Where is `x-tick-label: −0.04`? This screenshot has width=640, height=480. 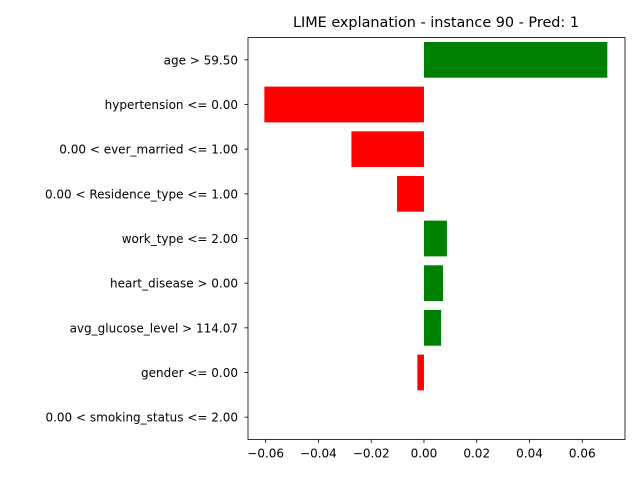
x-tick-label: −0.04 is located at coordinates (318, 454).